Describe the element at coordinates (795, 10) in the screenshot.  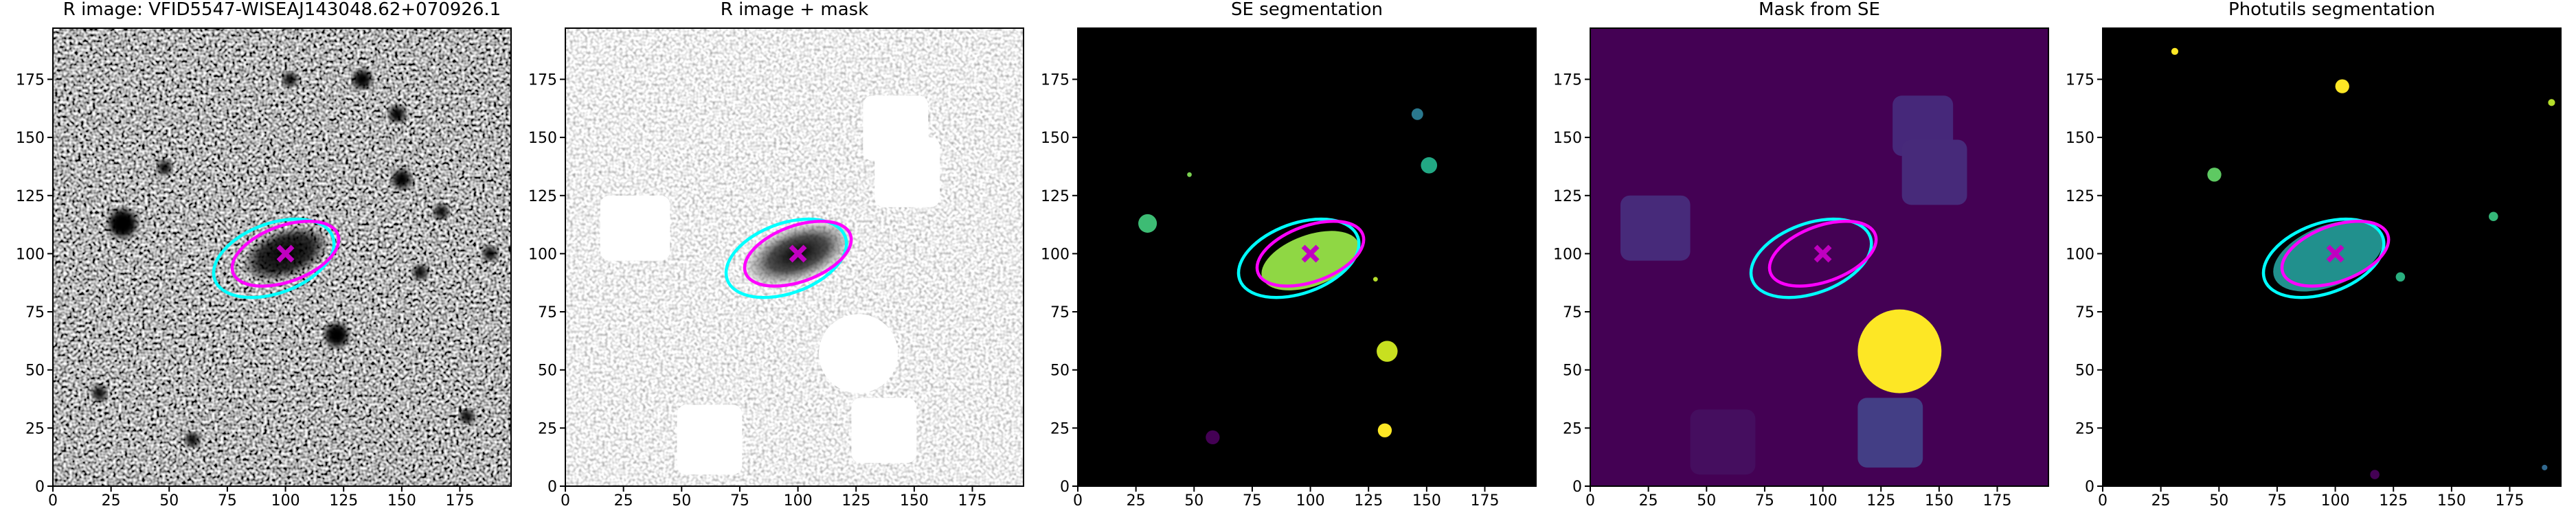
I see `panel-title: R image + mask` at that location.